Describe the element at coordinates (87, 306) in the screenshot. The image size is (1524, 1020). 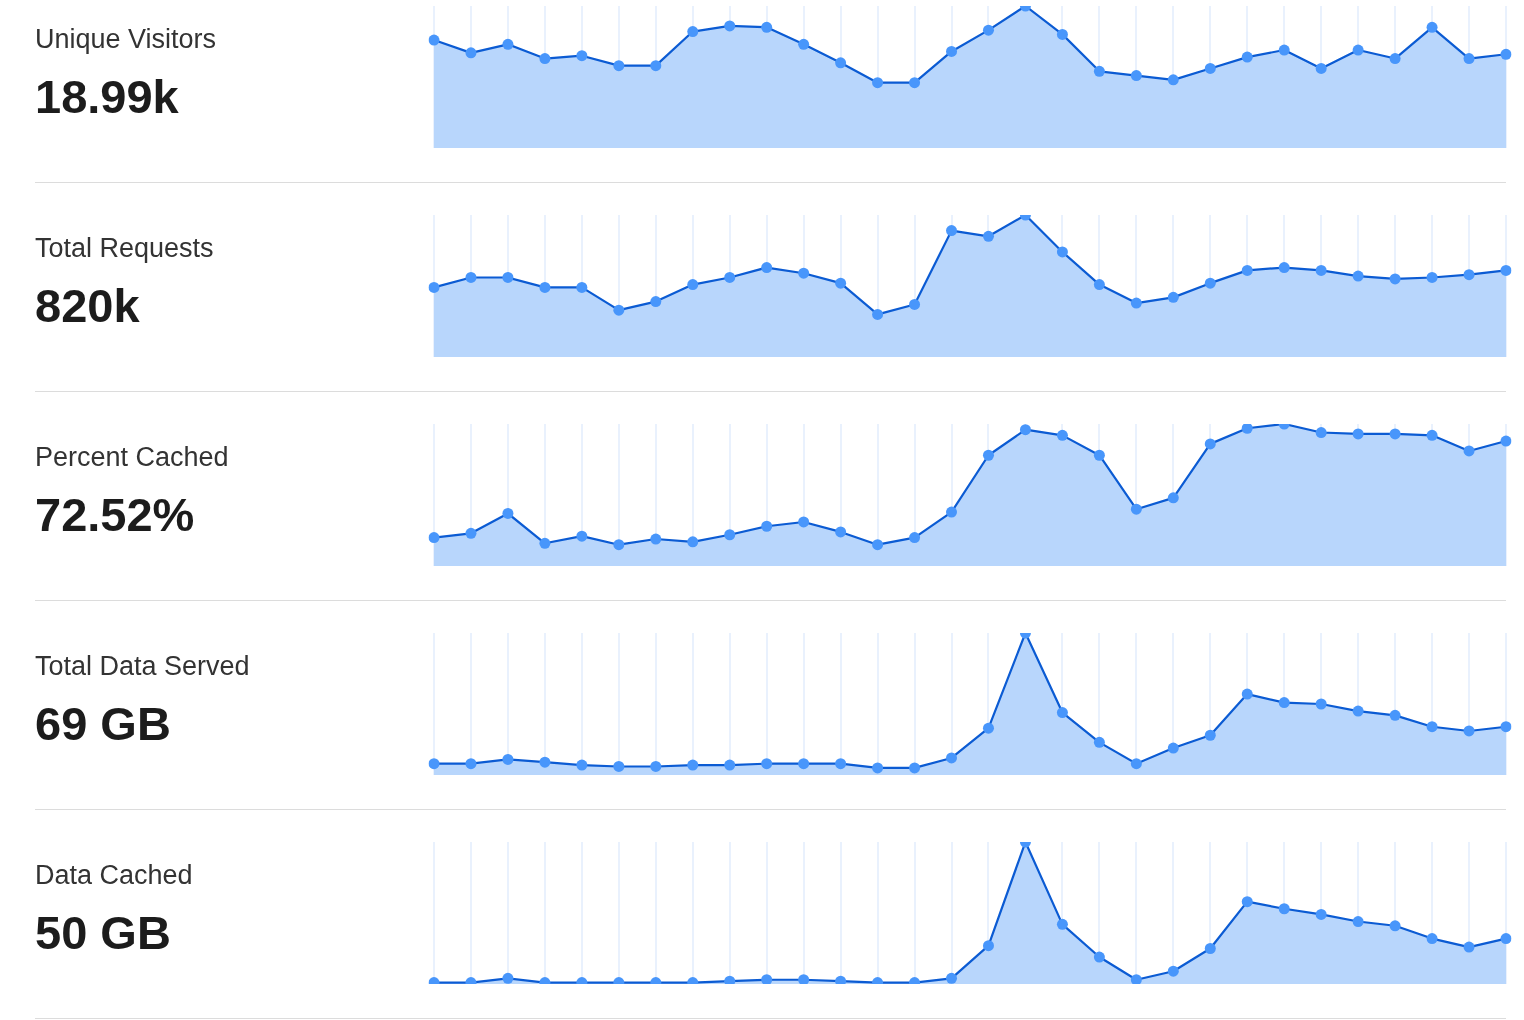
I see `text: 820k` at that location.